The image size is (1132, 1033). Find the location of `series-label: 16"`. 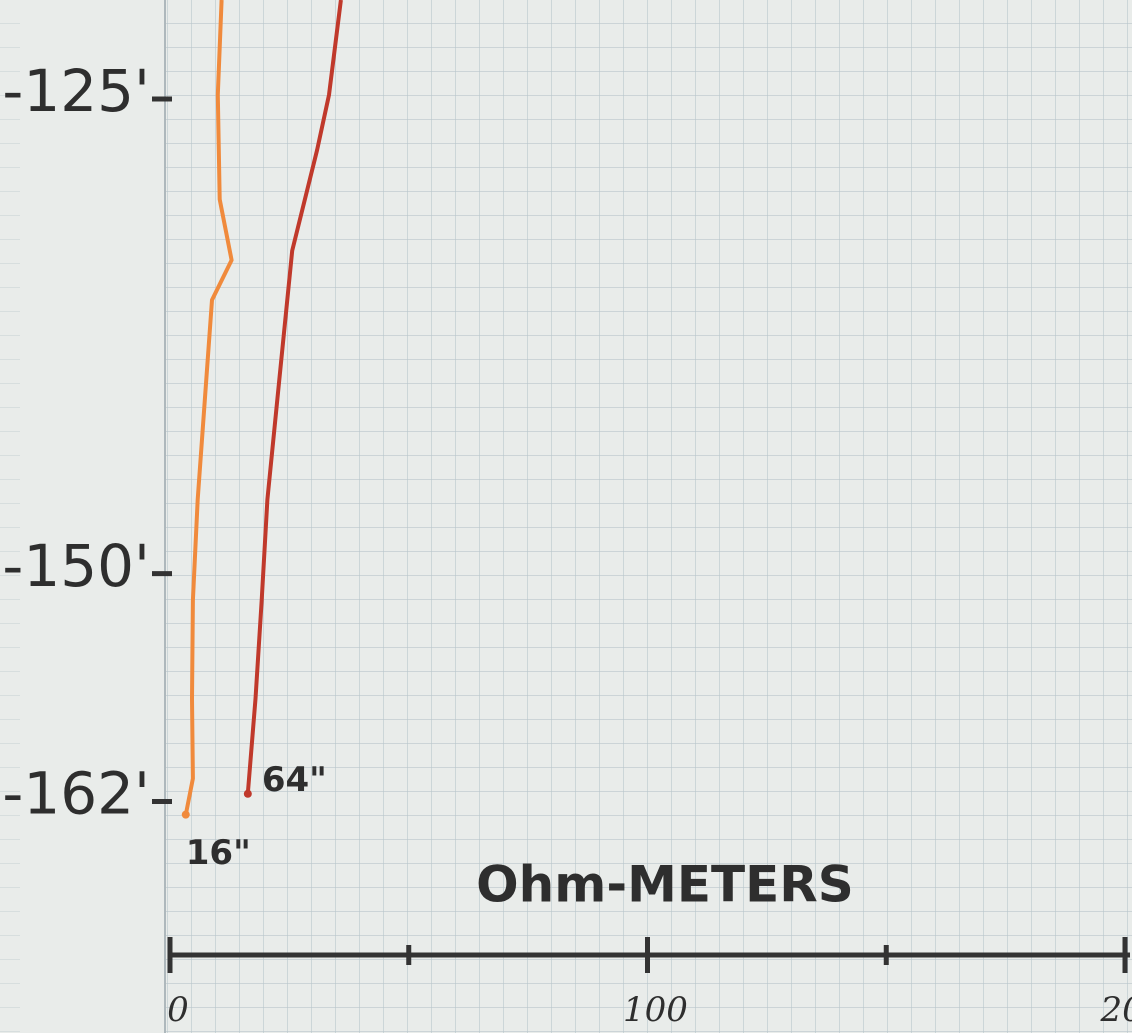

series-label: 16" is located at coordinates (218, 853).